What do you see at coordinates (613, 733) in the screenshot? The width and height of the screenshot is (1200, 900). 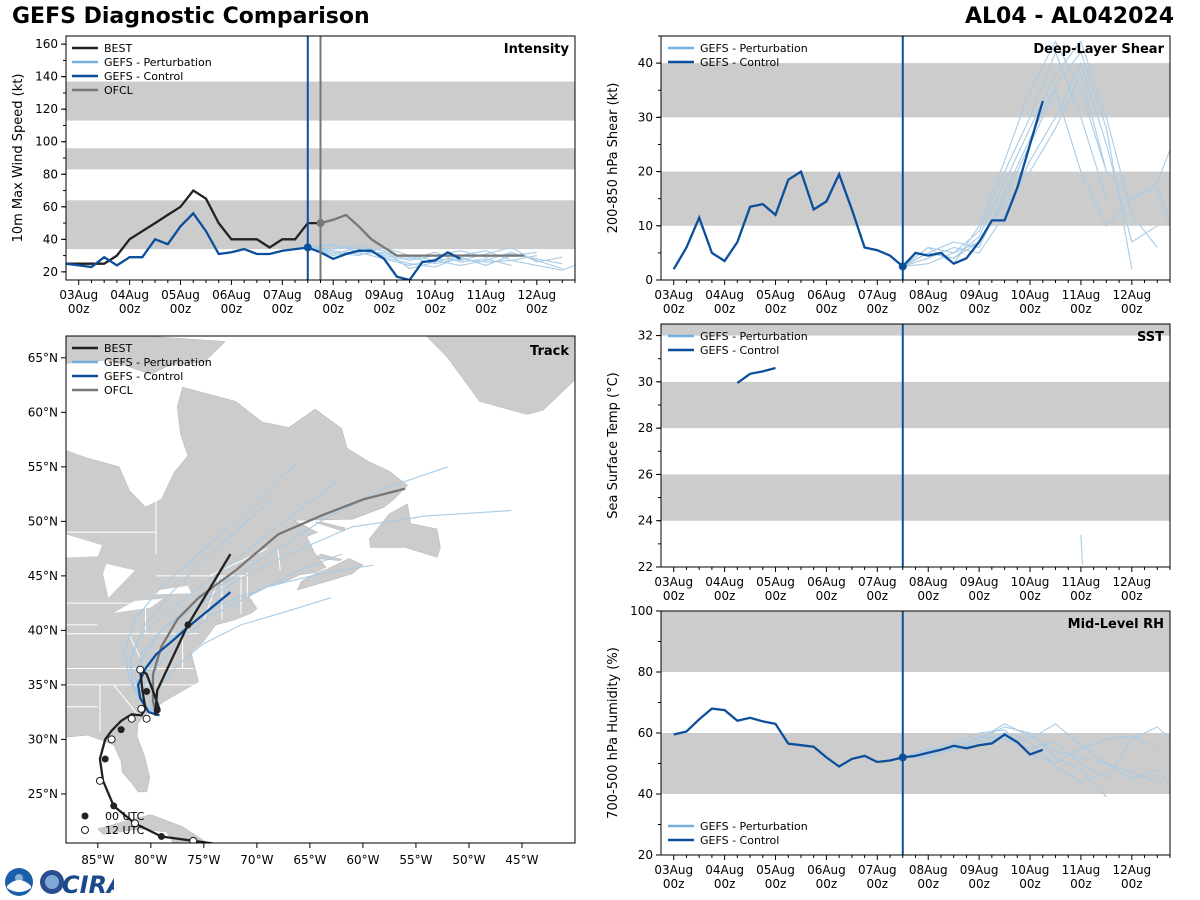 I see `rh-ylabel: 700-500 hPa Humidity (%)` at bounding box center [613, 733].